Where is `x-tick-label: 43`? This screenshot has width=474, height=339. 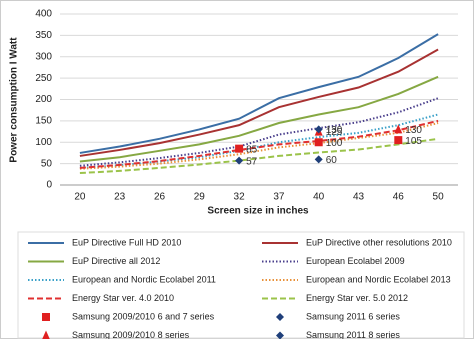
x-tick-label: 43 is located at coordinates (359, 197).